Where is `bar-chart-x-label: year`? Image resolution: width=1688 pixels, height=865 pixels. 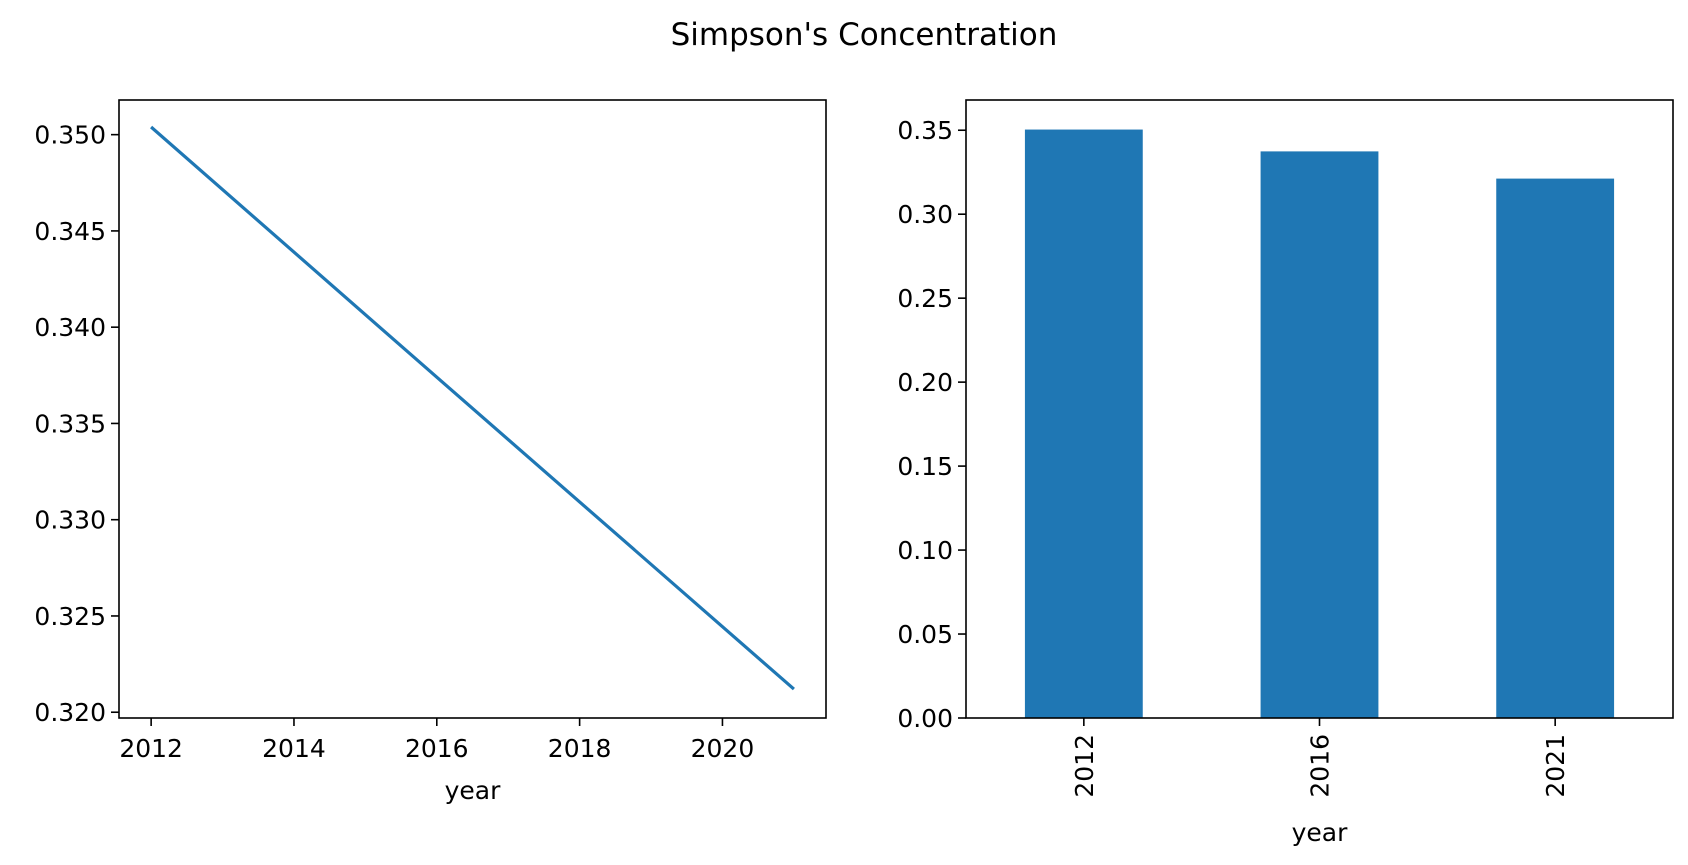 bar-chart-x-label: year is located at coordinates (1320, 832).